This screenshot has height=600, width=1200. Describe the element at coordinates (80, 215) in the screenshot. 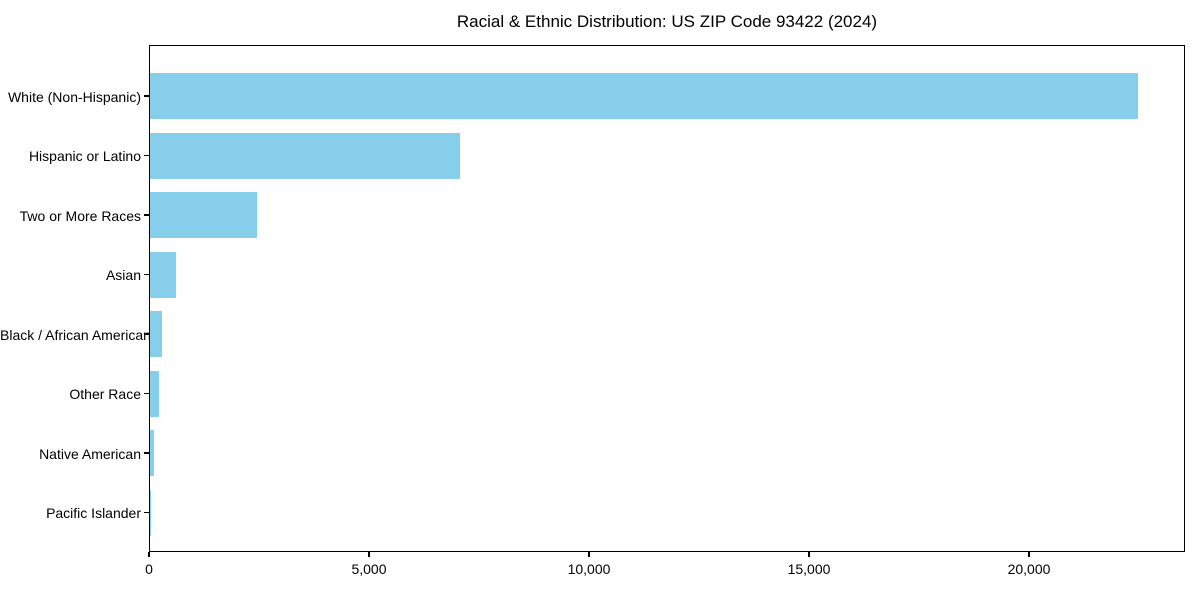

I see `y-axis-label: Two or More Races` at that location.